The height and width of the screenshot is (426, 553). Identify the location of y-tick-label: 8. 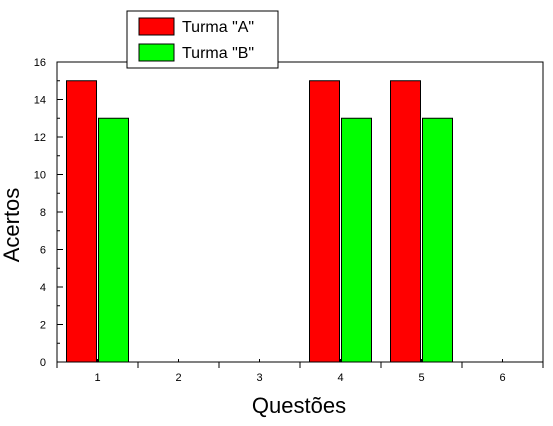
(43, 213).